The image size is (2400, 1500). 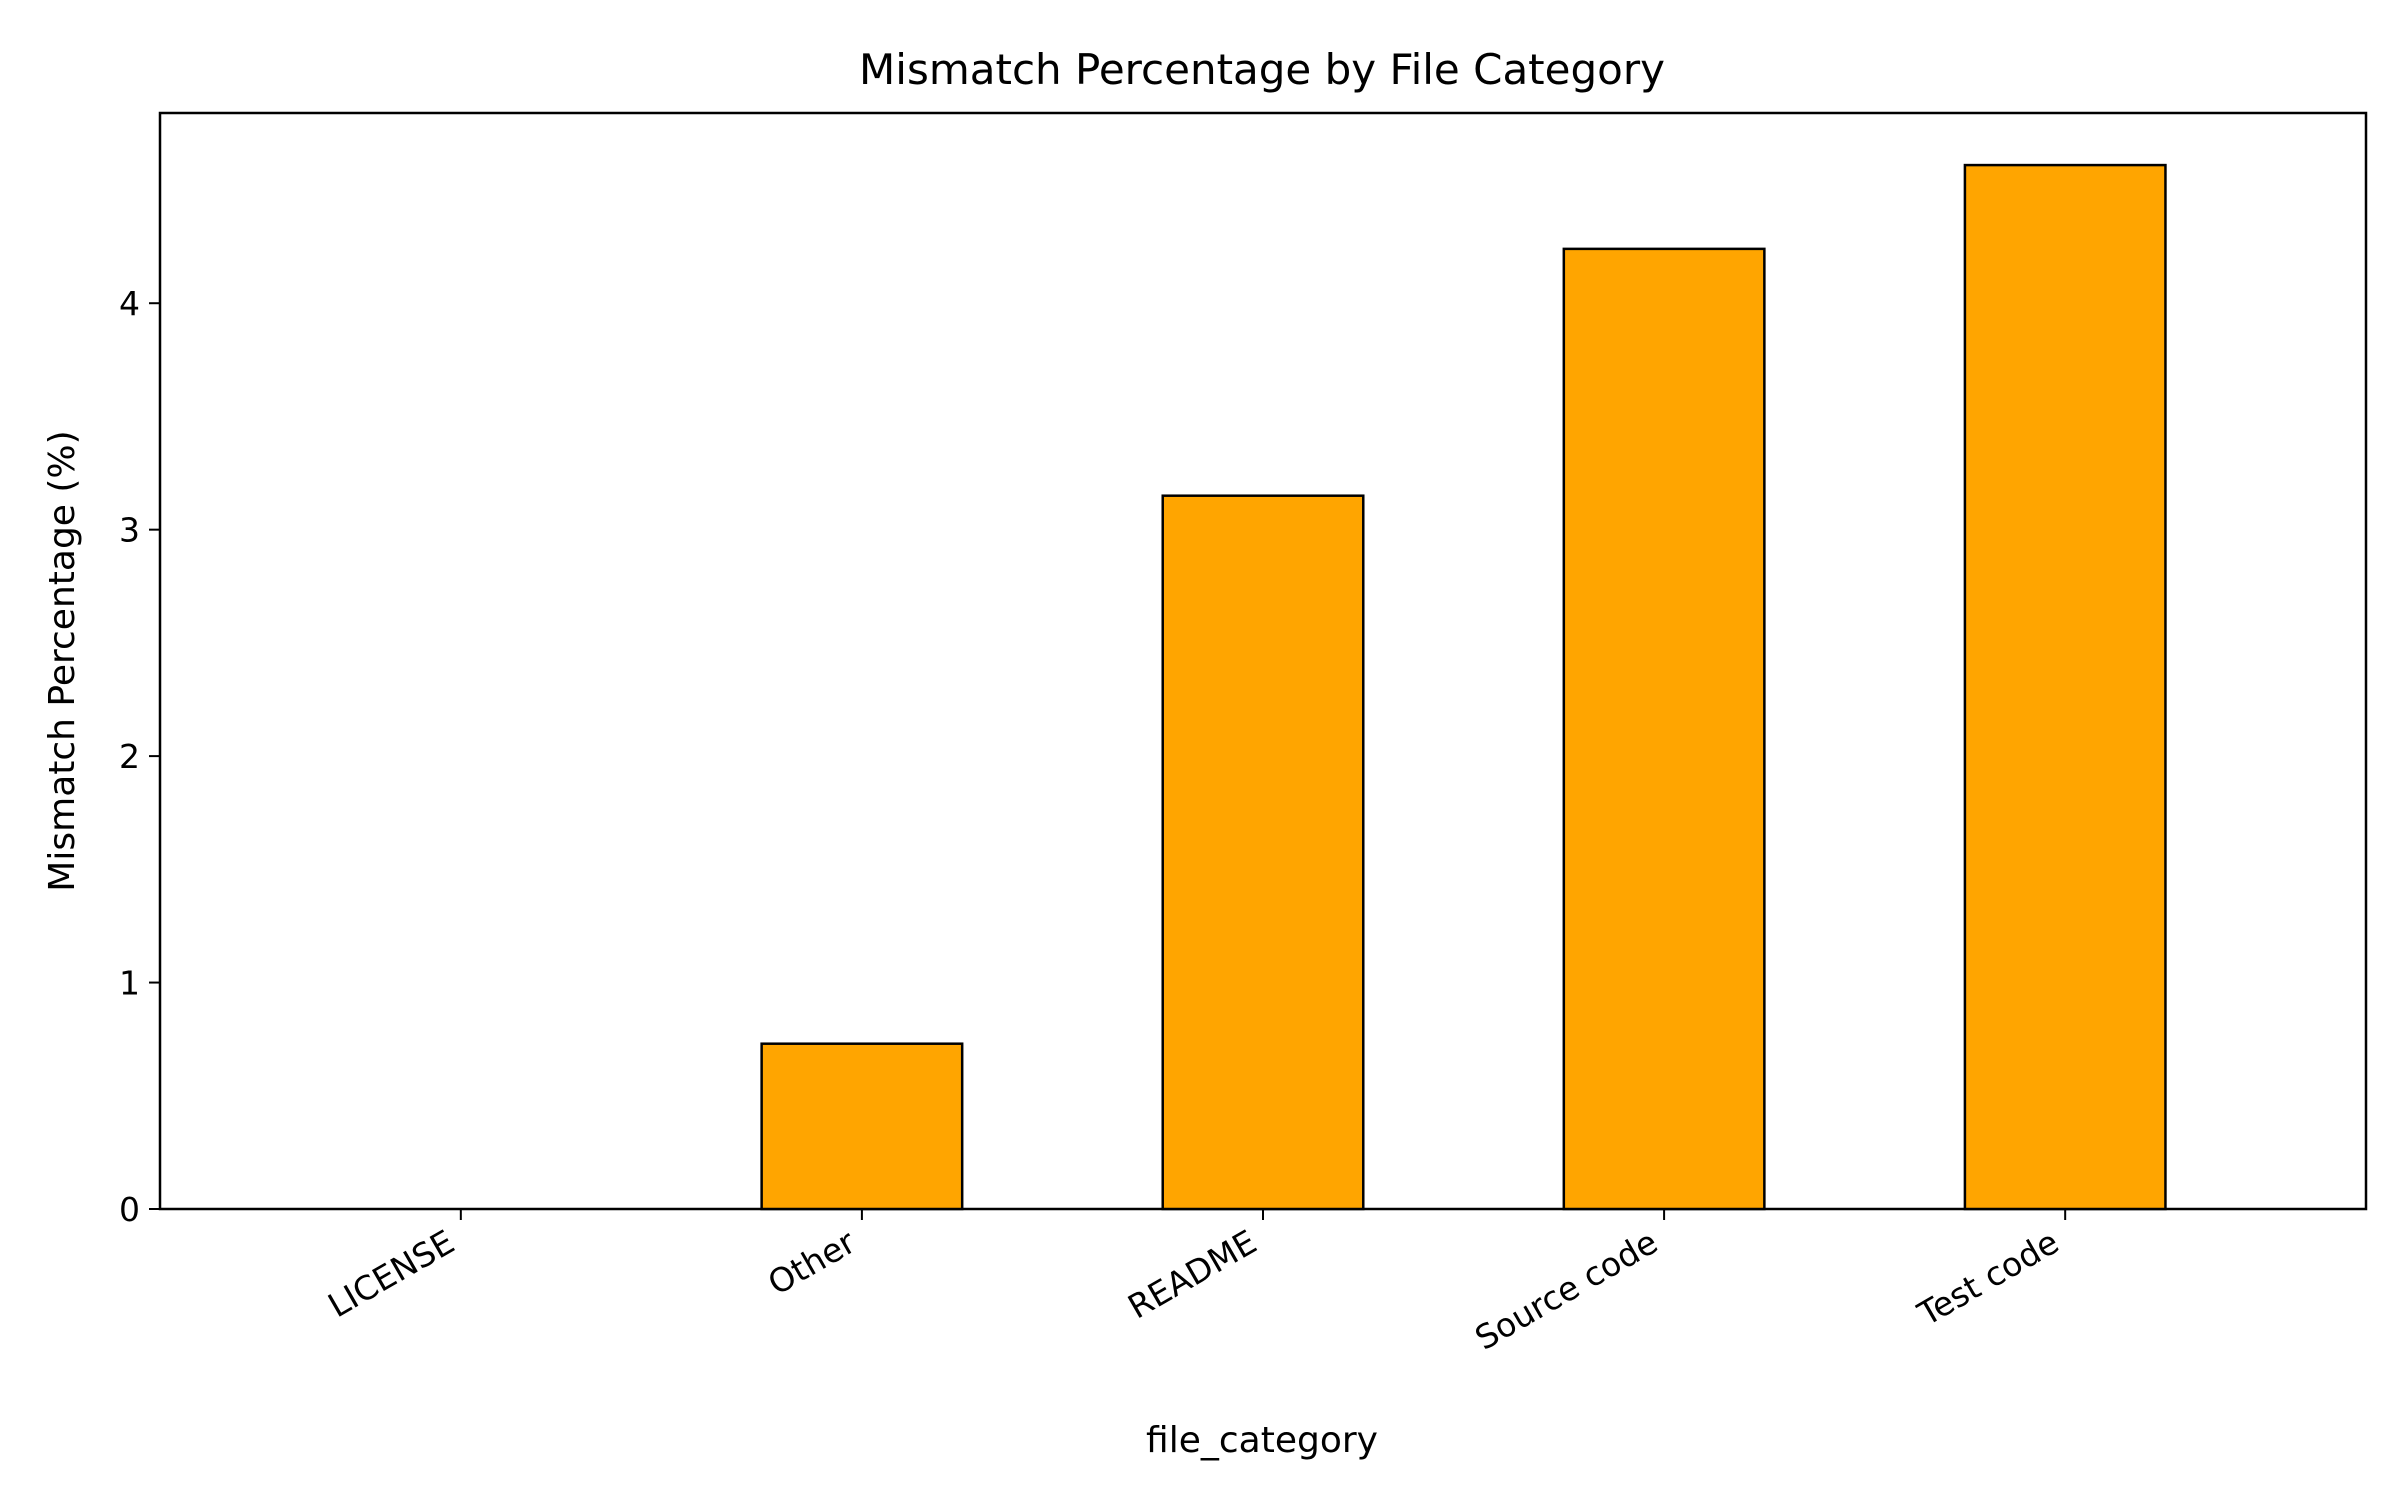 What do you see at coordinates (1192, 1274) in the screenshot?
I see `x-tick-label: README` at bounding box center [1192, 1274].